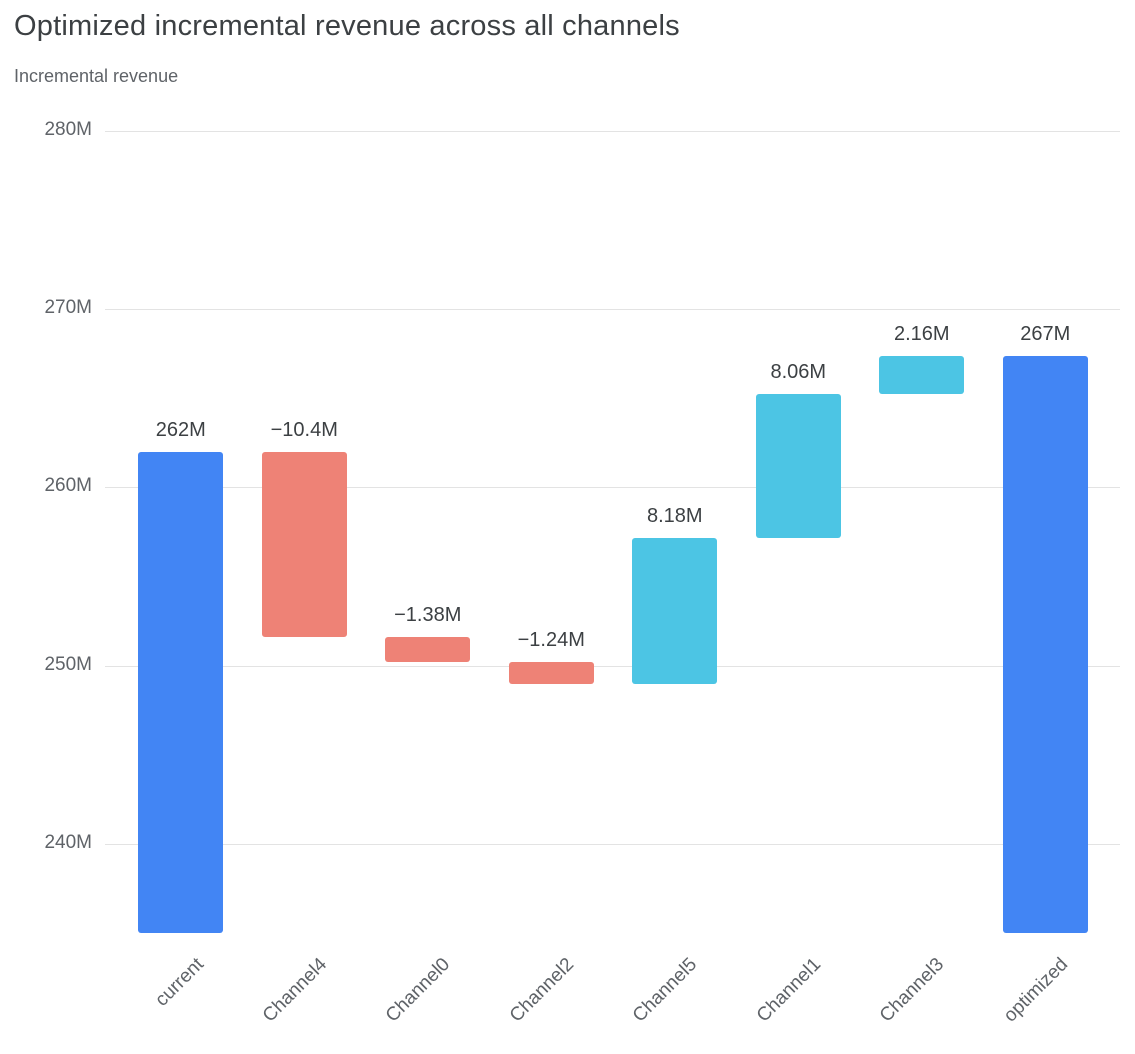  Describe the element at coordinates (1036, 990) in the screenshot. I see `x-axis-label-optimized: optimized` at that location.